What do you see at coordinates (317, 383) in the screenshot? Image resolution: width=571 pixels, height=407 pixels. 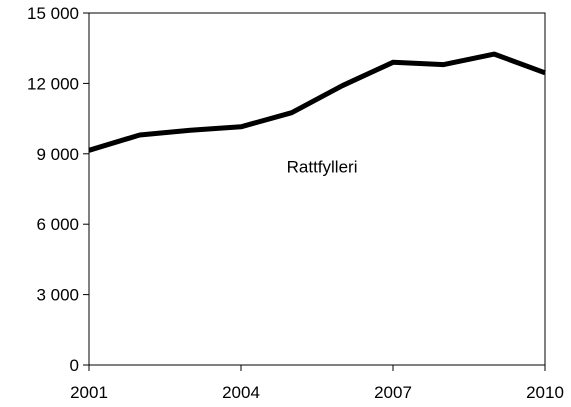 I see `x-axis: 2001 2004 2007 2010` at bounding box center [317, 383].